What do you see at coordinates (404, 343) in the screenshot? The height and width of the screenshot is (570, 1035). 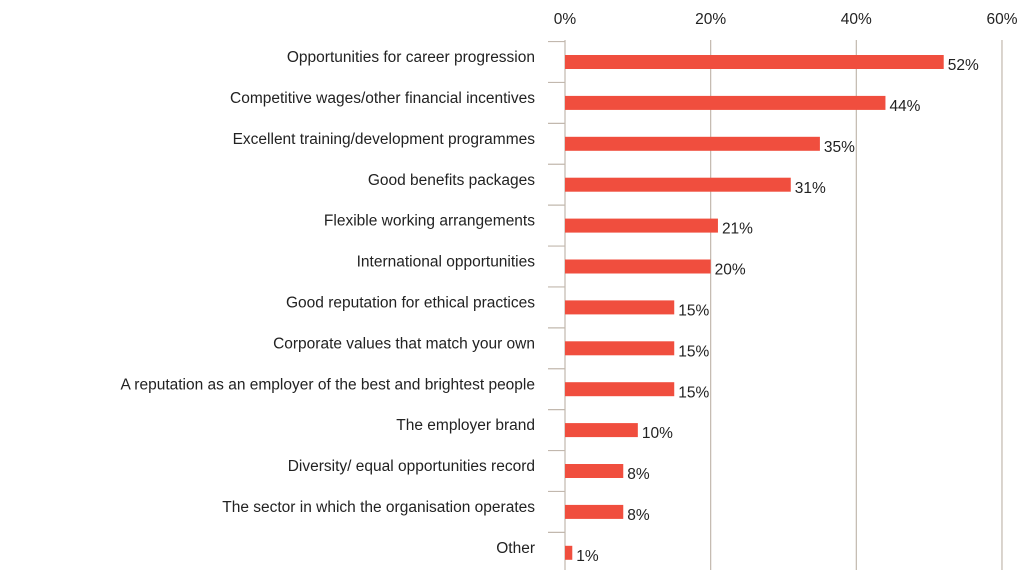 I see `y-tick-label: Corporate values that match your own` at bounding box center [404, 343].